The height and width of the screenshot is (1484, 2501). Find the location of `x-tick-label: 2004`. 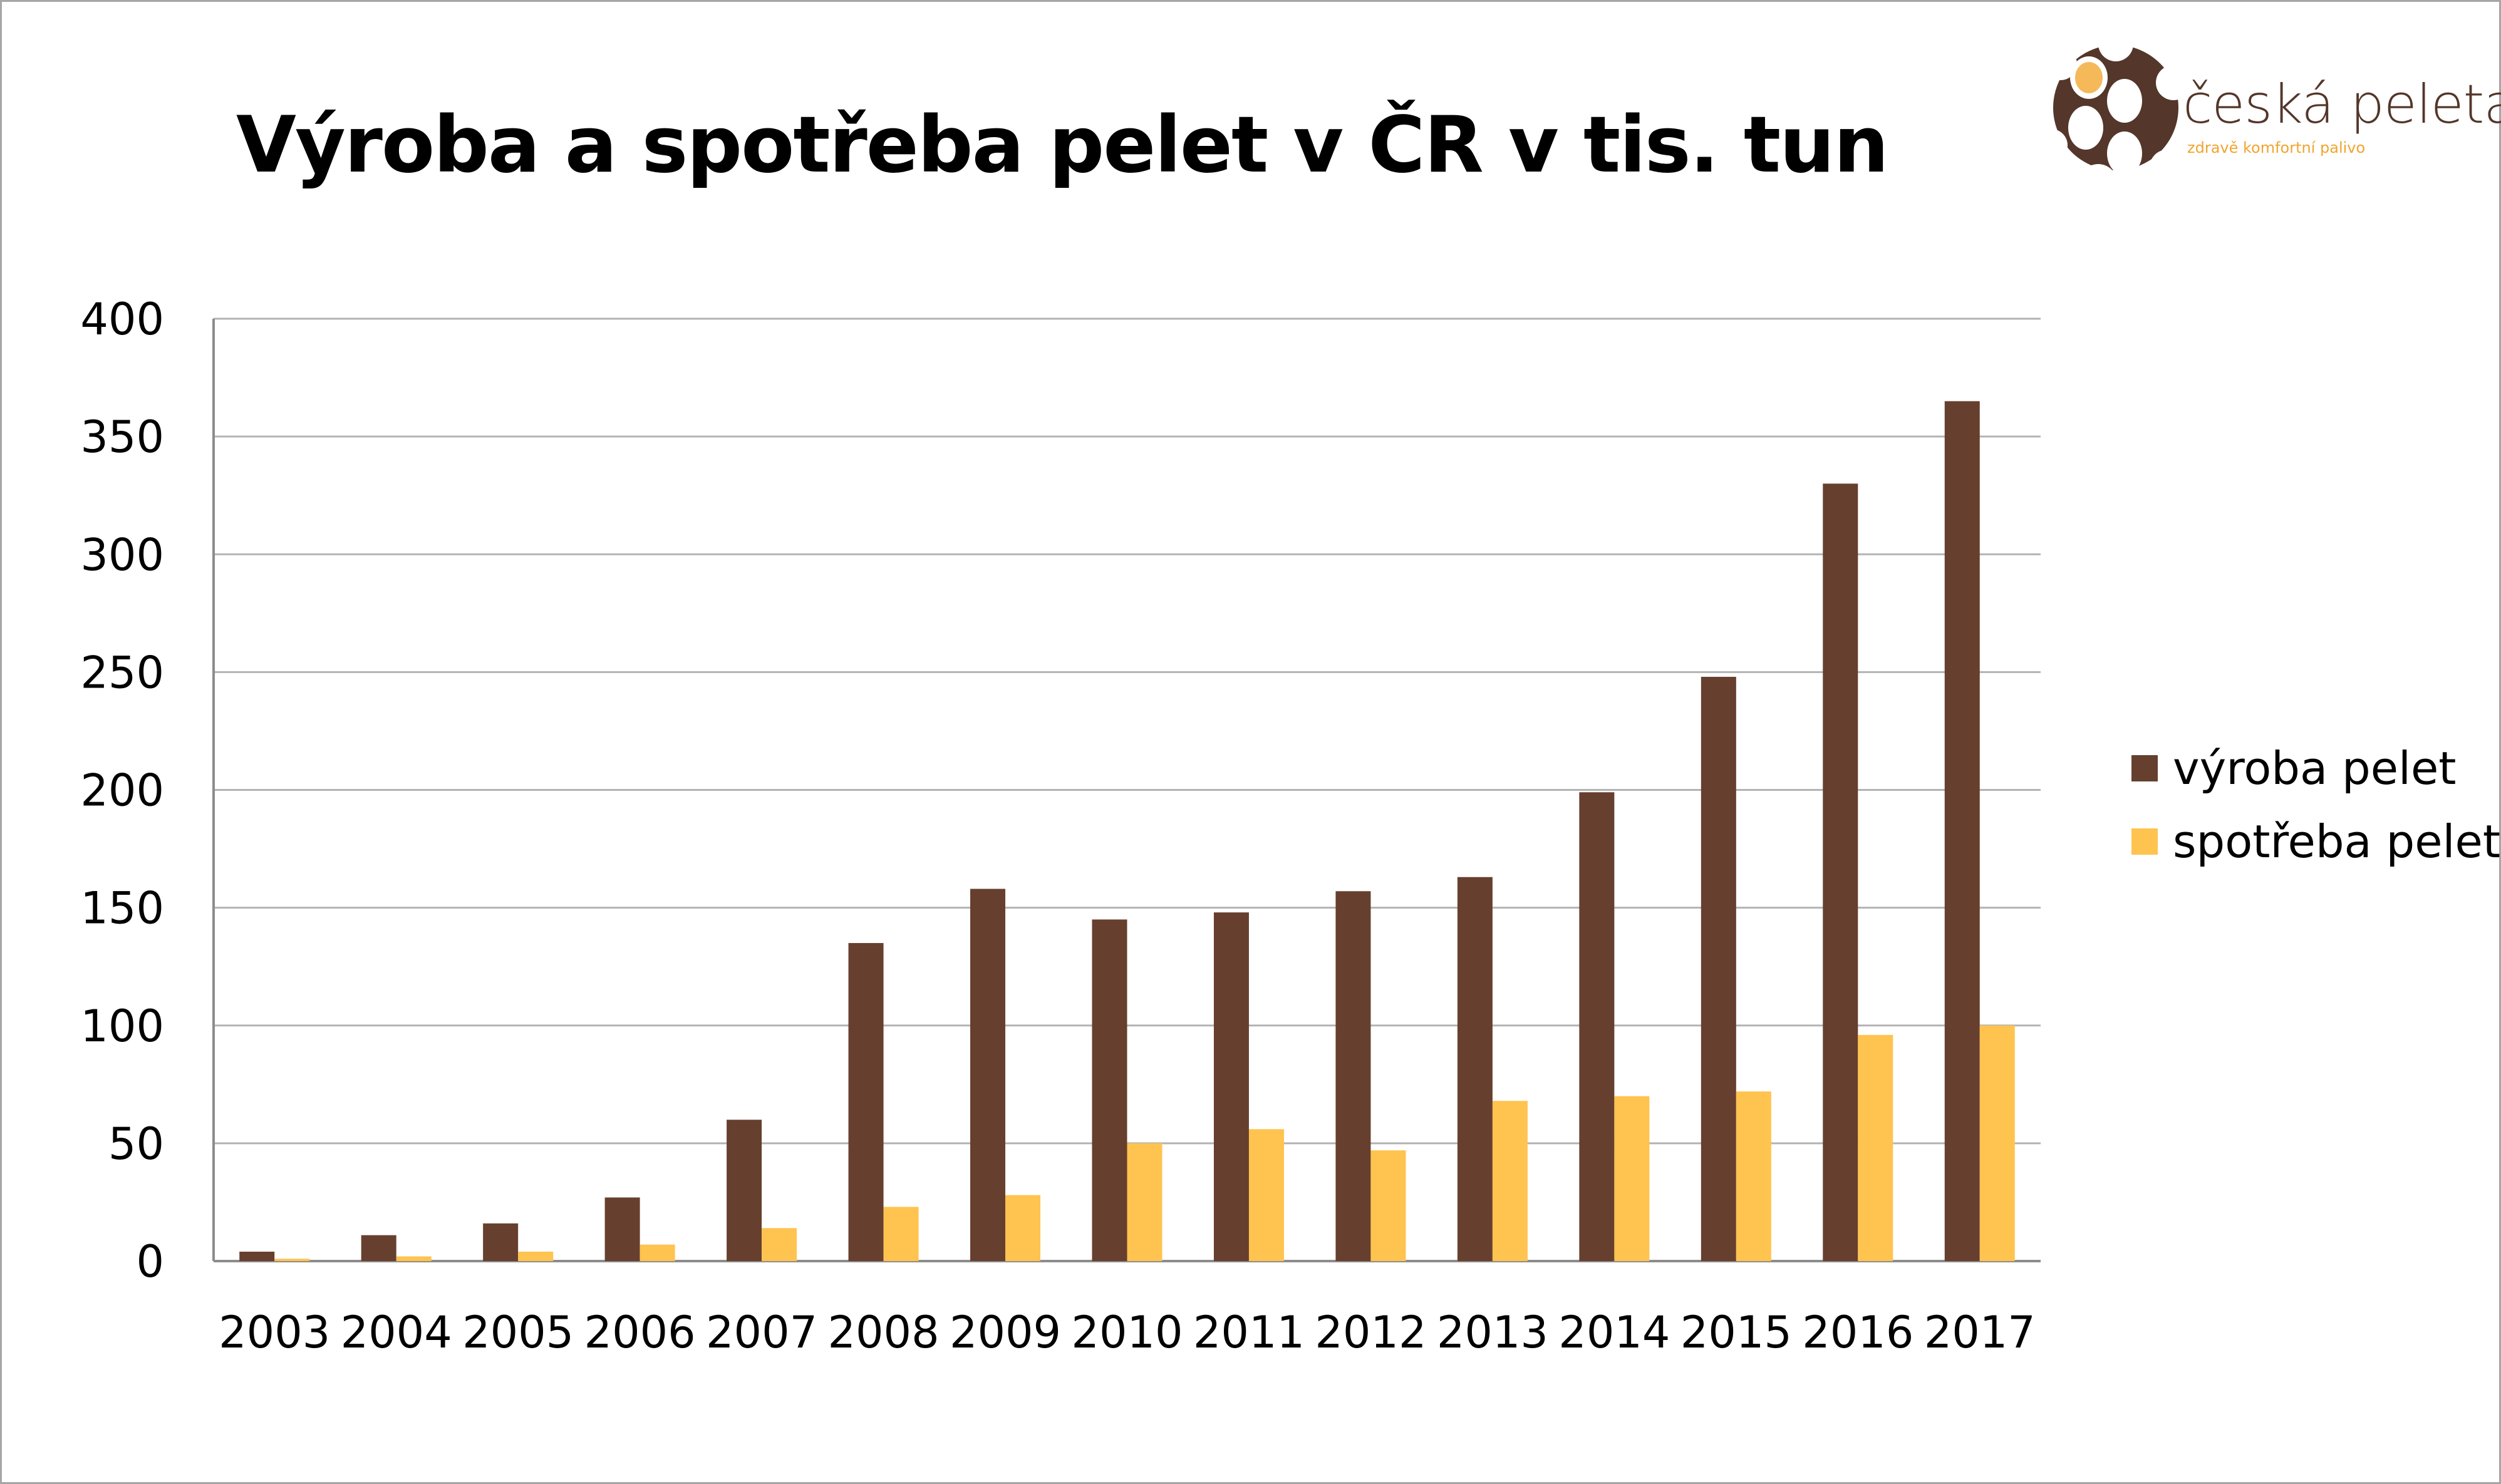

x-tick-label: 2004 is located at coordinates (396, 1332).